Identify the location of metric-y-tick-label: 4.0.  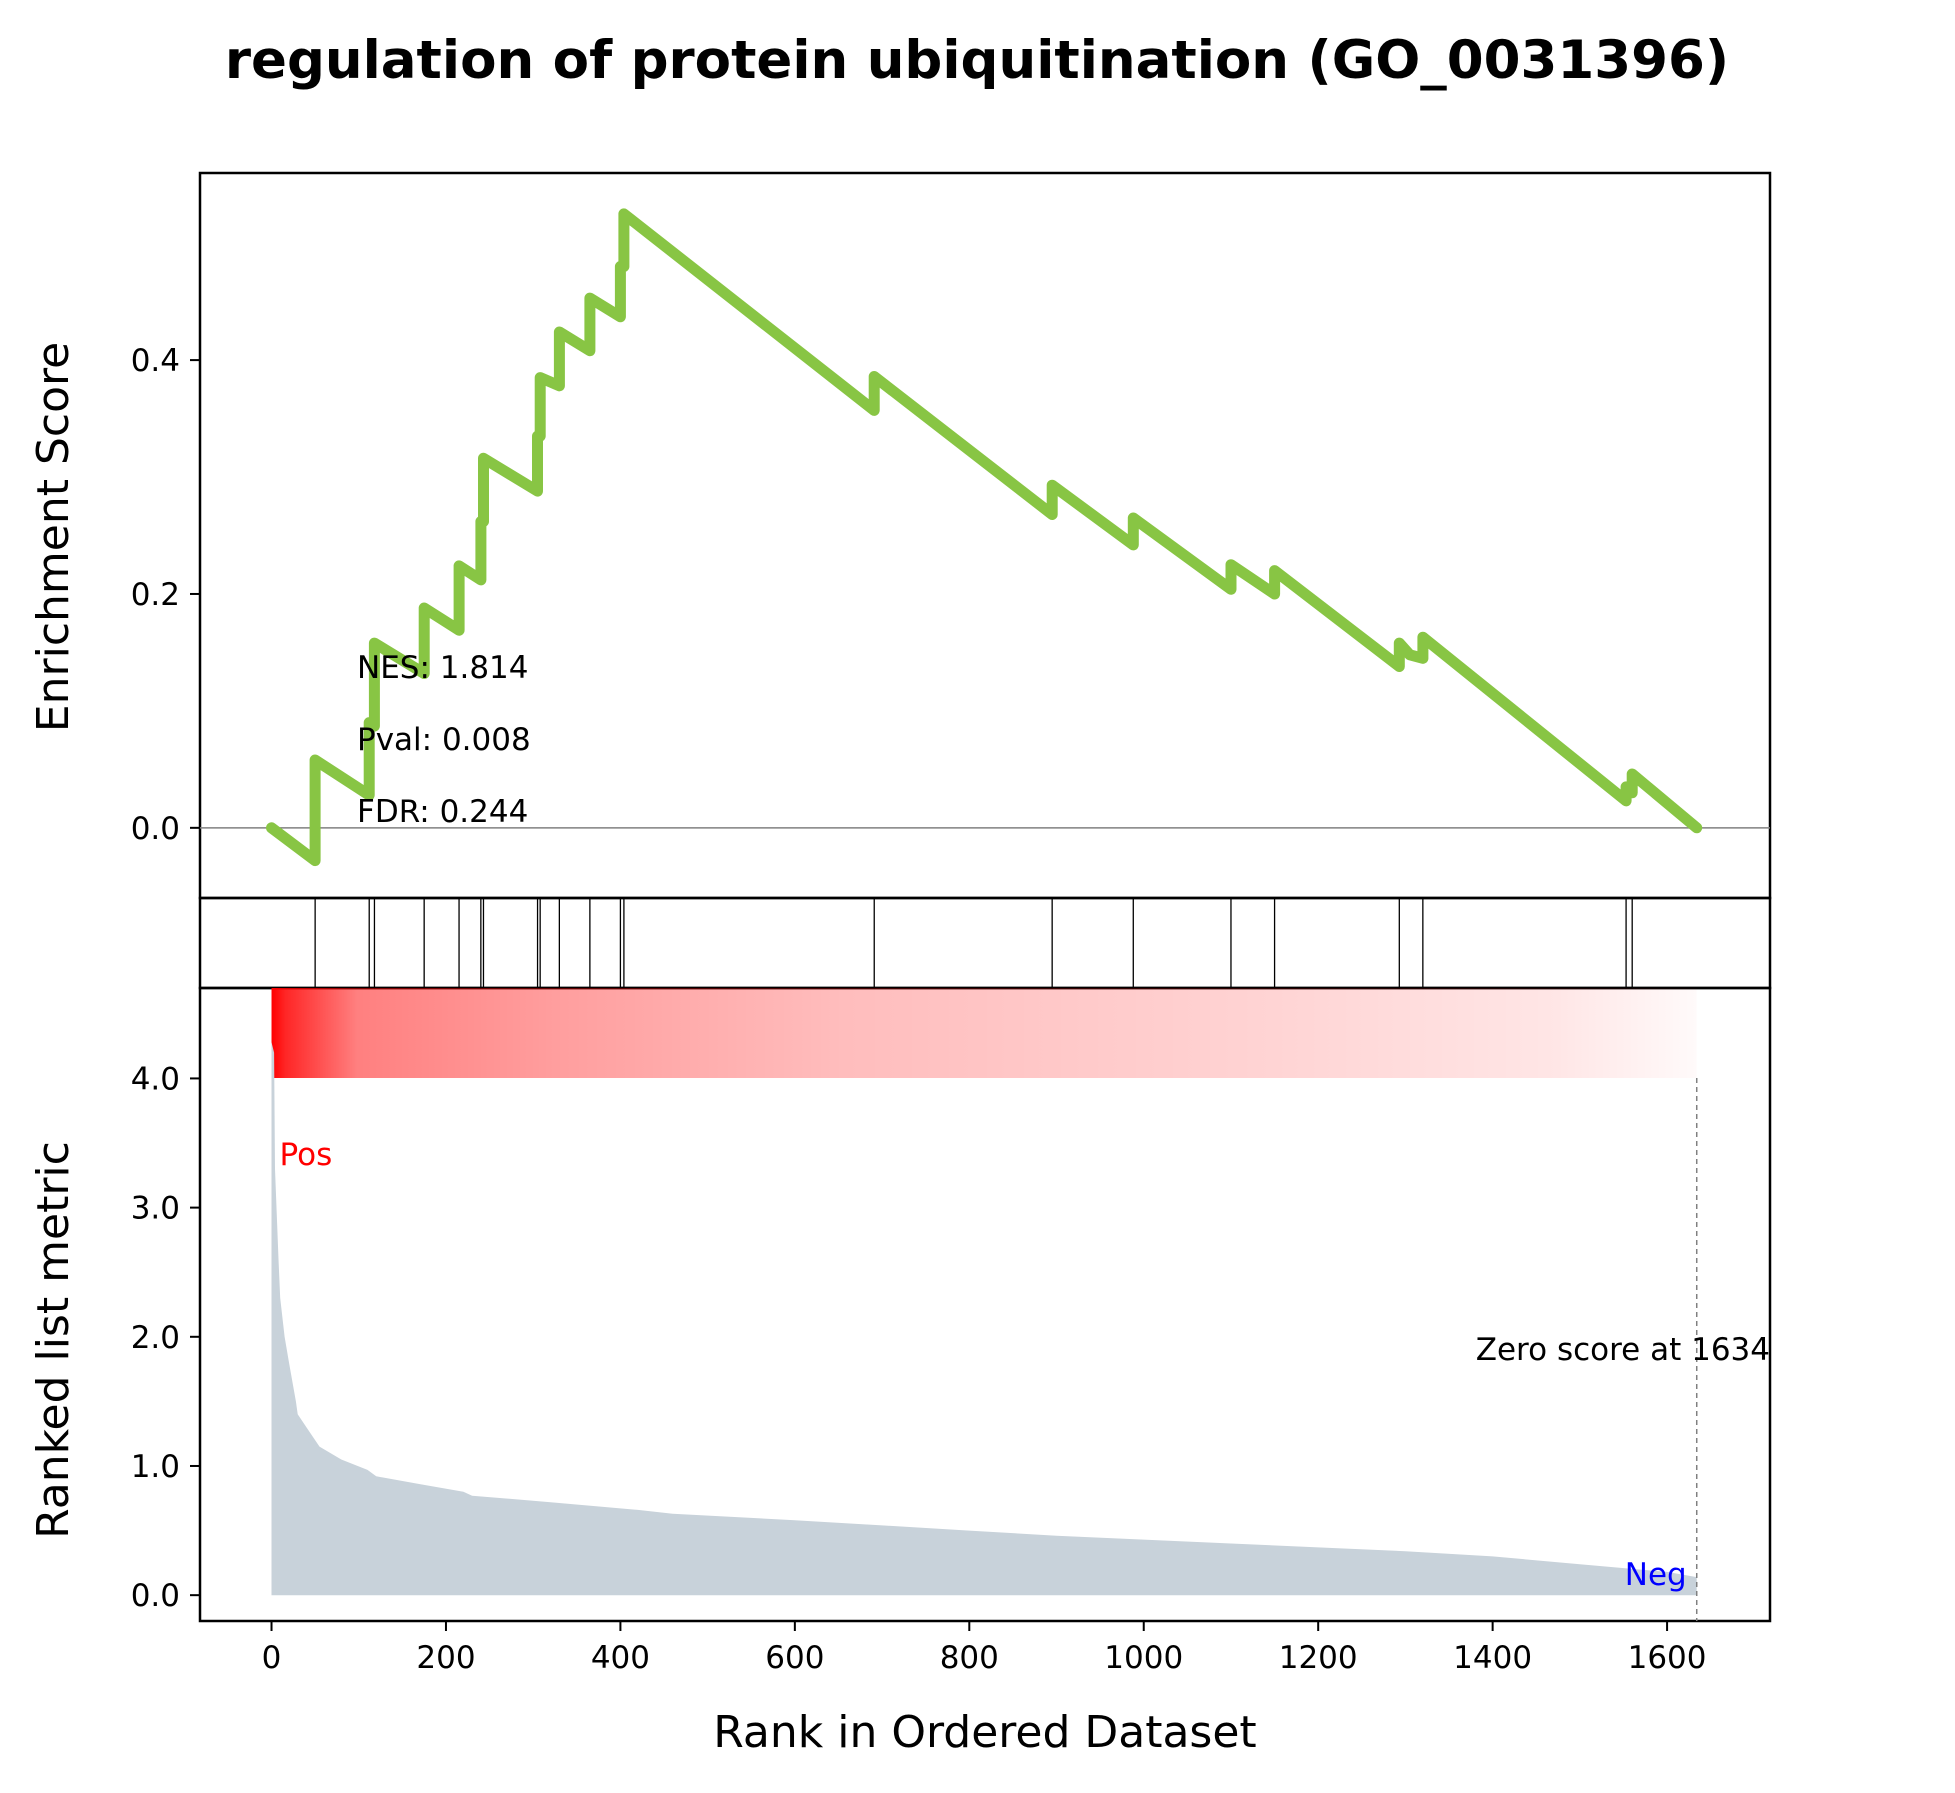
(155, 1079).